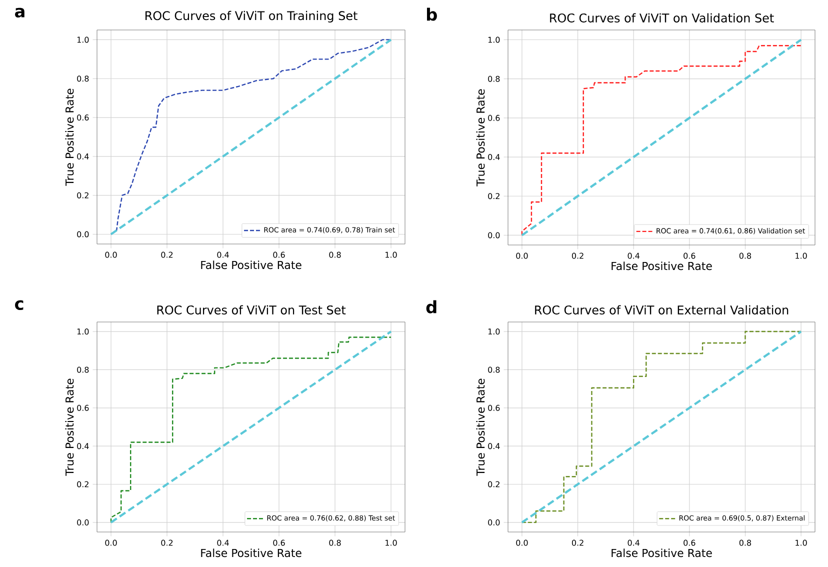  What do you see at coordinates (661, 309) in the screenshot?
I see `chart-title: ROC Curves of ViViT on External Validation` at bounding box center [661, 309].